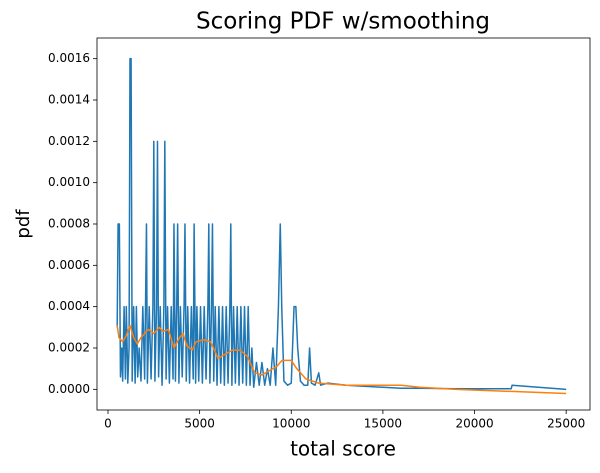 This screenshot has width=600, height=473. Describe the element at coordinates (69, 58) in the screenshot. I see `y-tick-label: 0.0016` at that location.